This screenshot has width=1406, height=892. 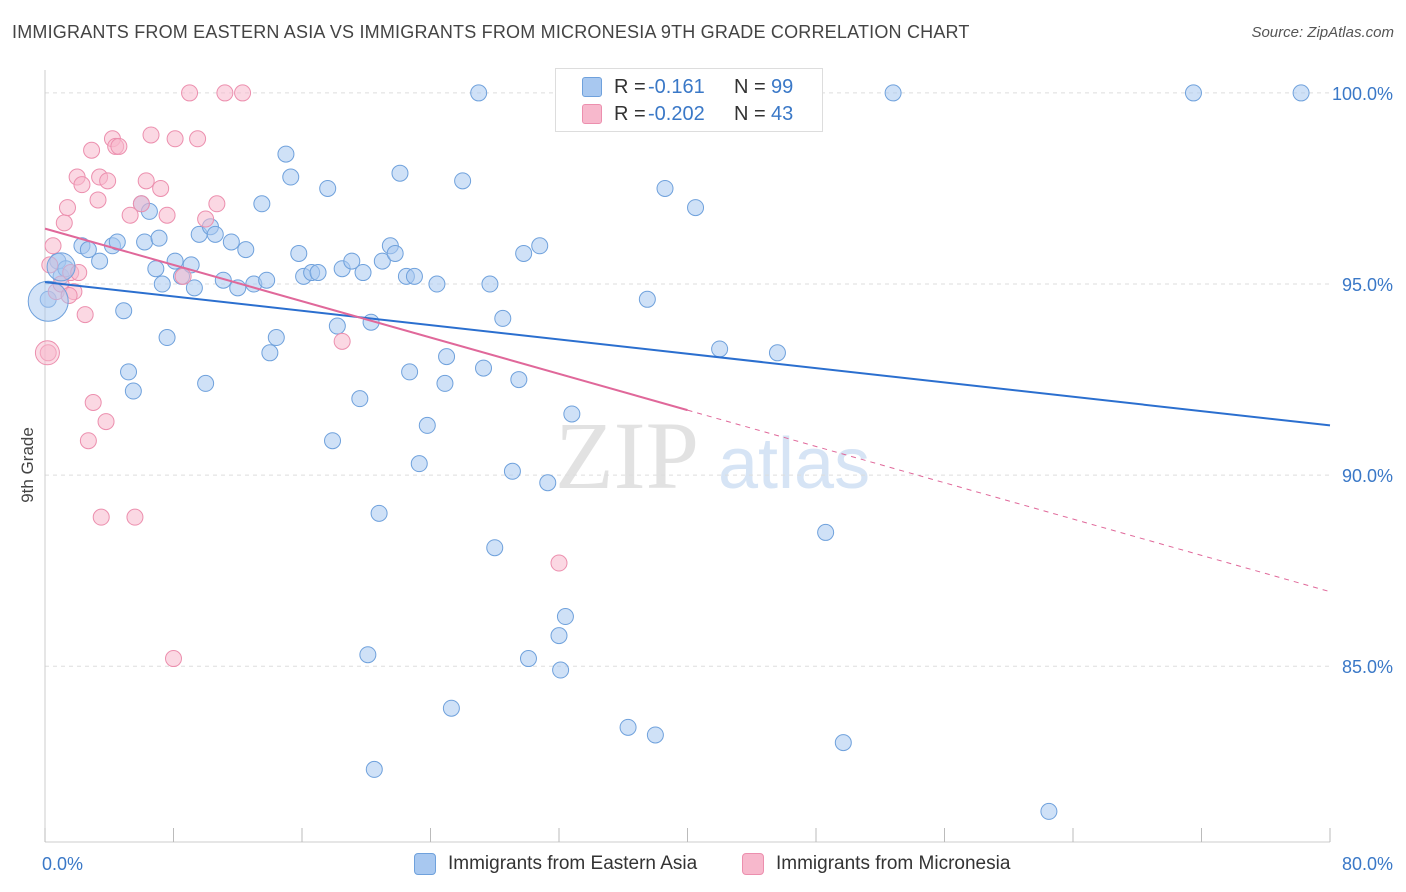 I want to click on trend-line-micronesia-extension, so click(x=1009, y=501).